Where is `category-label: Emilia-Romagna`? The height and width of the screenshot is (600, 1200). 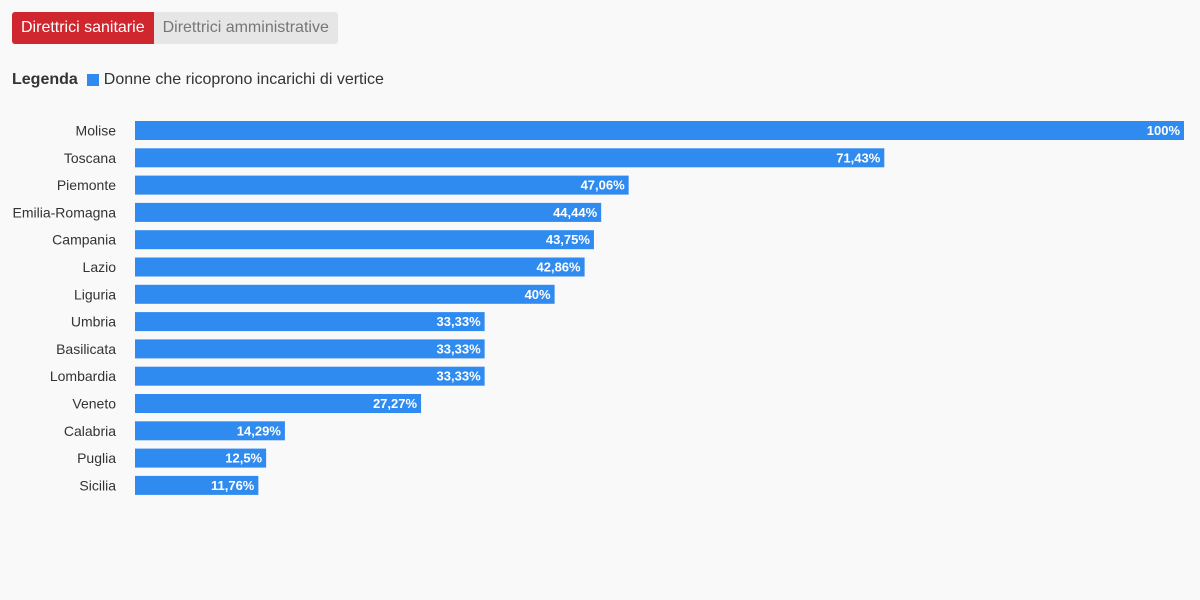
category-label: Emilia-Romagna is located at coordinates (65, 212).